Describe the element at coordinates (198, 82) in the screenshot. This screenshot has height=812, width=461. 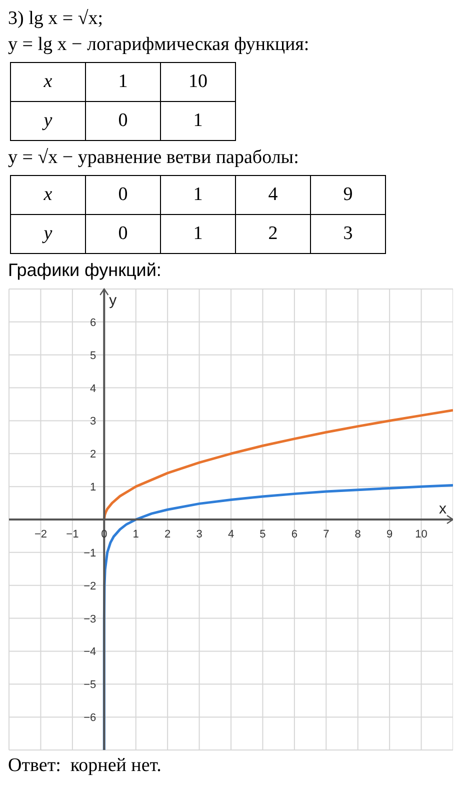
I see `text: 10` at that location.